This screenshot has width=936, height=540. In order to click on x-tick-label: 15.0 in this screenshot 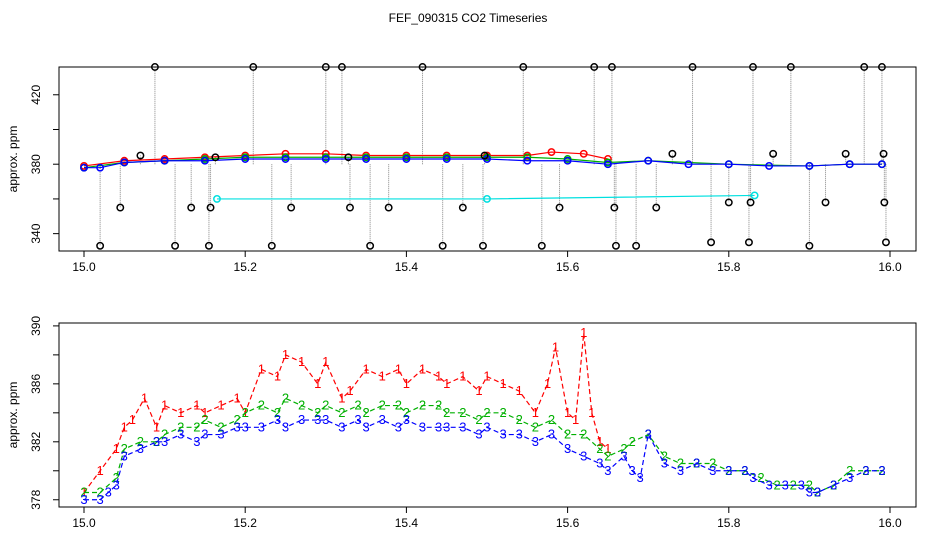, I will do `click(84, 267)`.